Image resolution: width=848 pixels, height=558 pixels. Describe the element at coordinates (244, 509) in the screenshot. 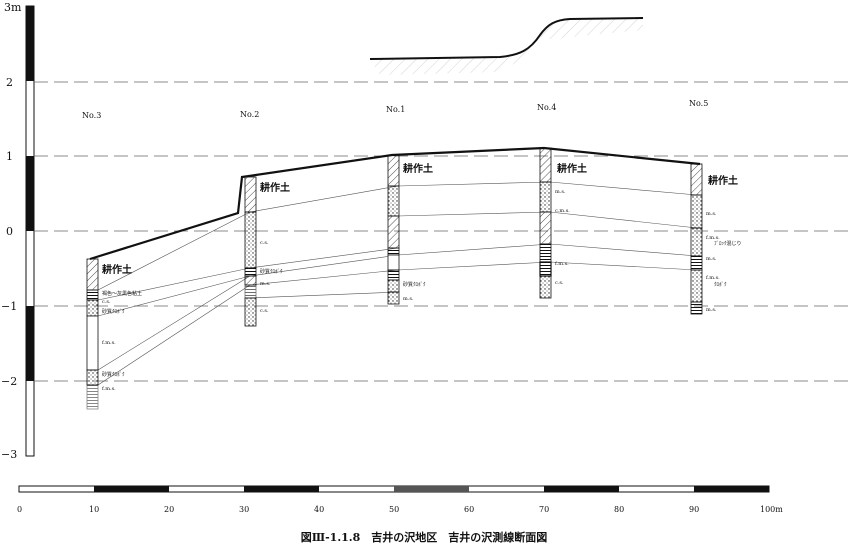

I see `x-label-30: 30` at that location.